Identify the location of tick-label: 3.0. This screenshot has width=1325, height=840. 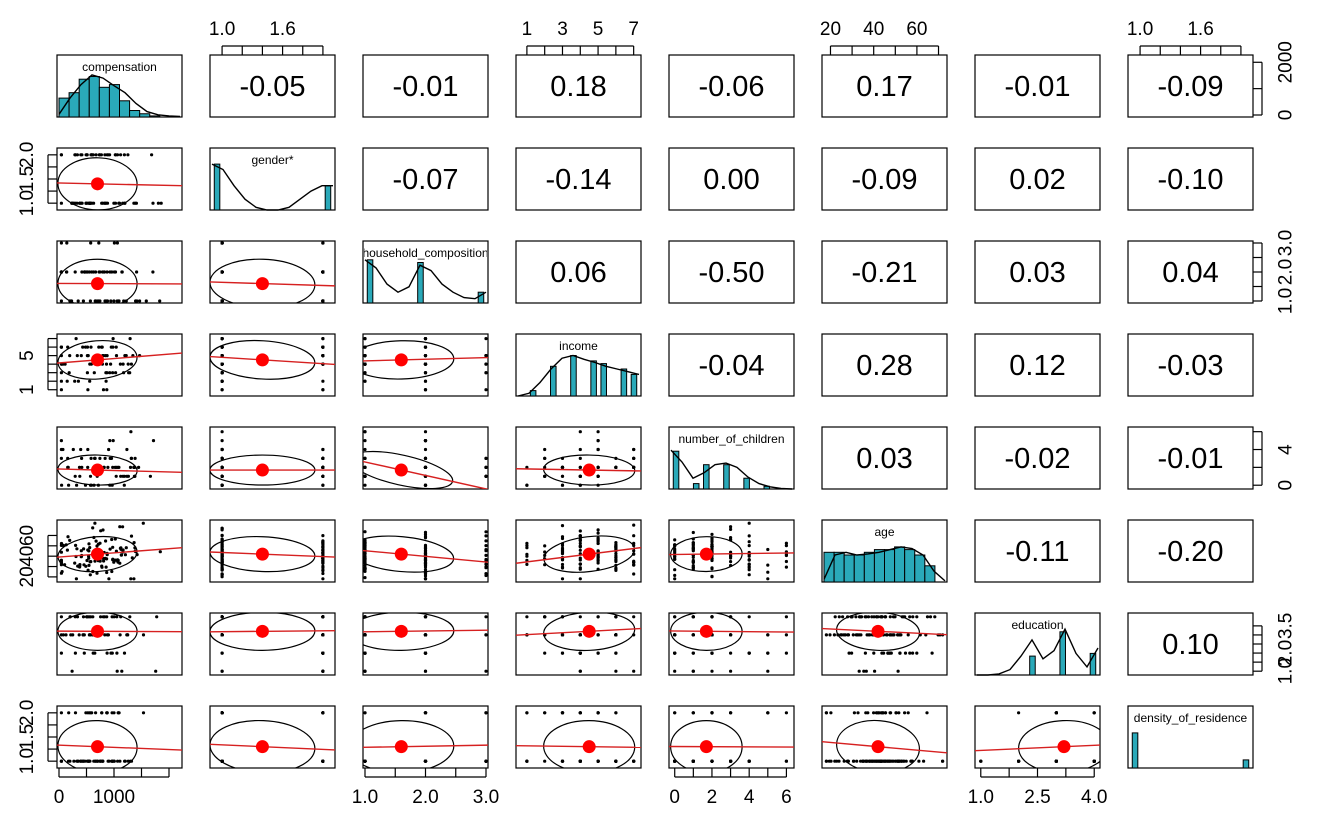
(1286, 243).